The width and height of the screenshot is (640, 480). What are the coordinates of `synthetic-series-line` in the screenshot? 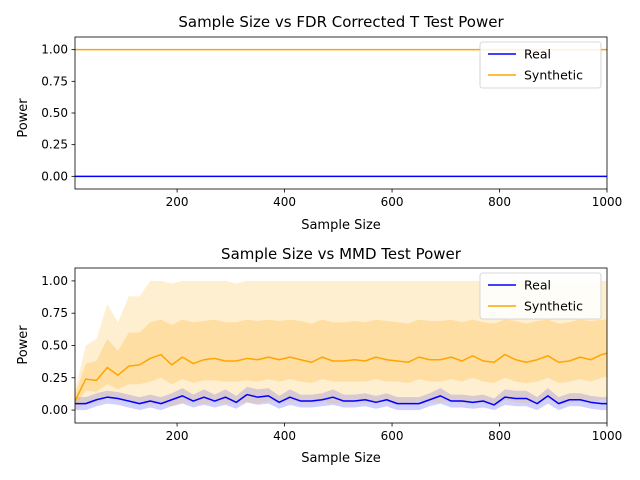 It's located at (341, 377).